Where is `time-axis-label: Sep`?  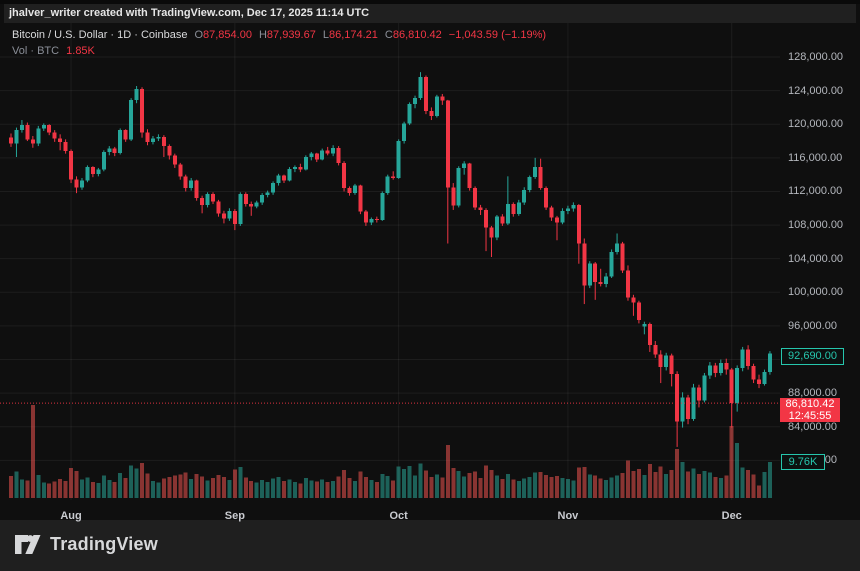 time-axis-label: Sep is located at coordinates (234, 516).